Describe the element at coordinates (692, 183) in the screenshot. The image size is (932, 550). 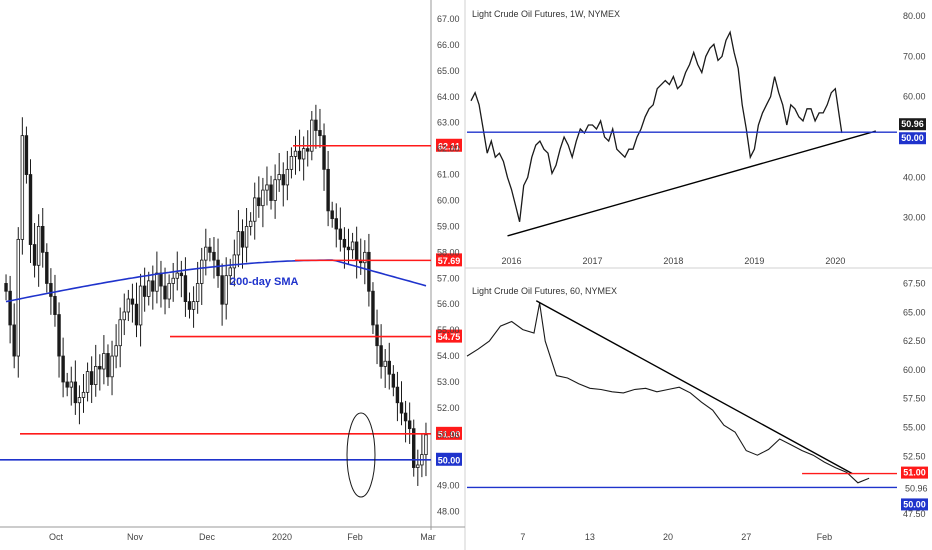
I see `weekly-trendline` at that location.